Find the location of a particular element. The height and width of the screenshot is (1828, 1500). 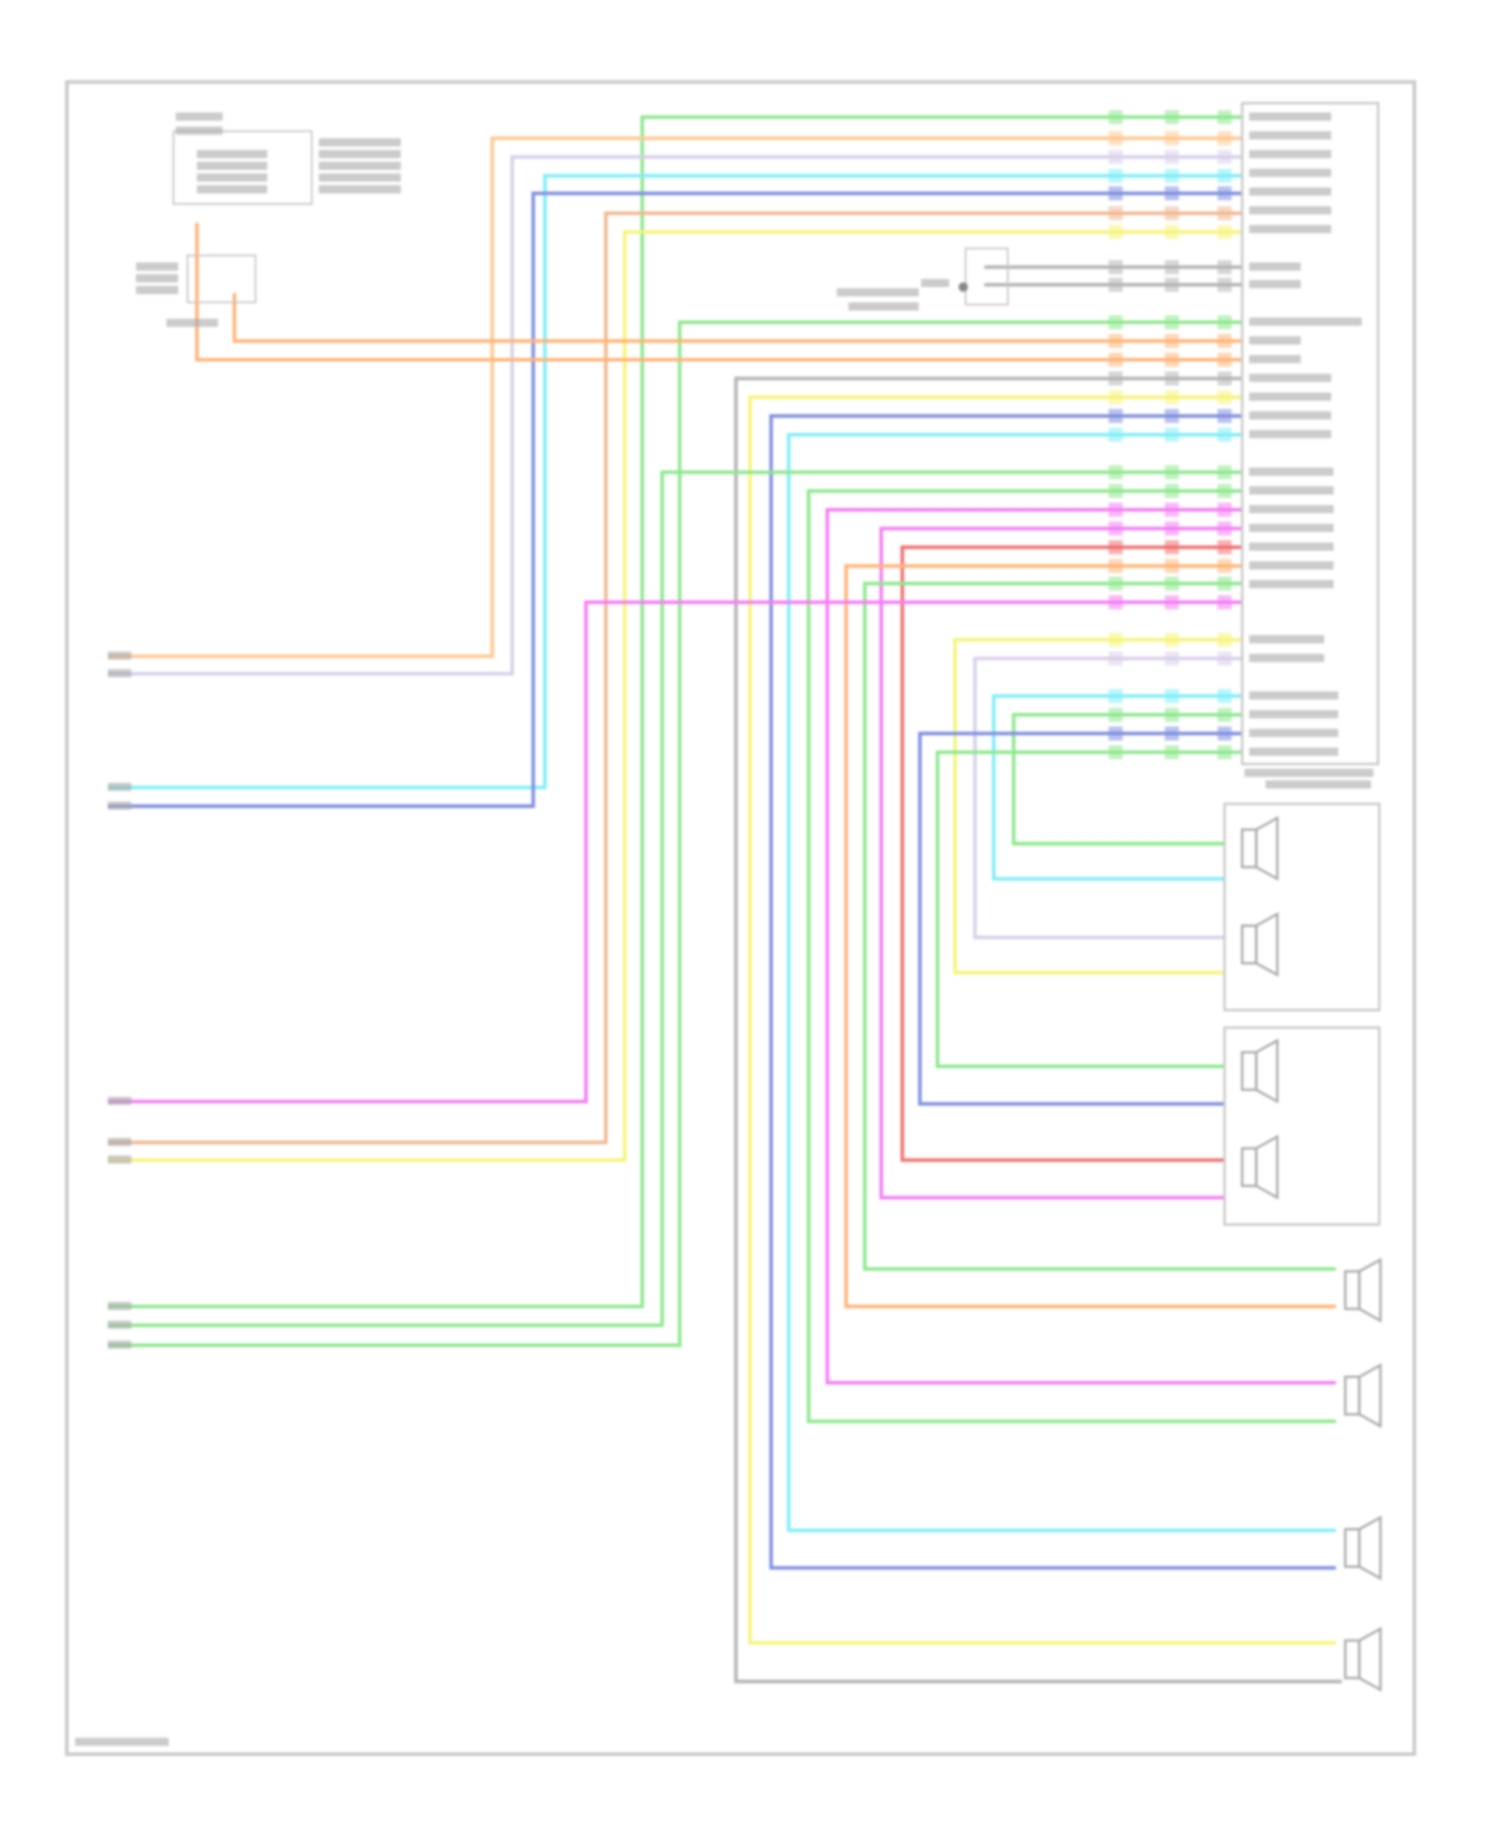

wire-cyan is located at coordinates (1117, 787).